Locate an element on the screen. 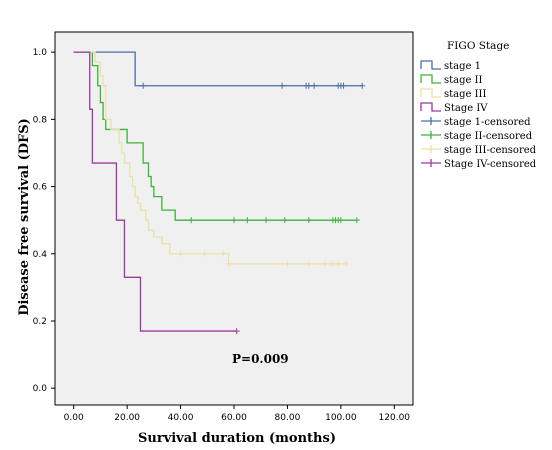 This screenshot has height=450, width=552. legend-label: stage 1-censored is located at coordinates (487, 122).